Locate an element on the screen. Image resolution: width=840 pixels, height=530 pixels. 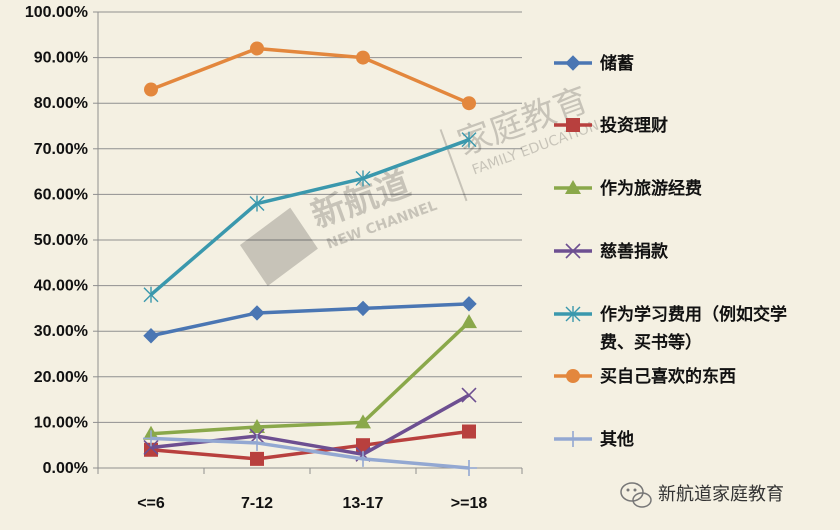
y-tick-label: 60.00% is located at coordinates (61, 194).